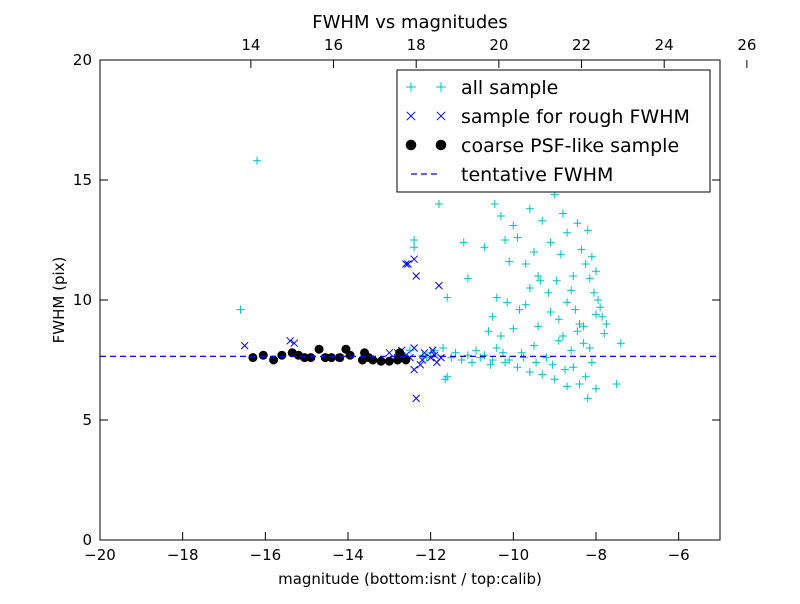 The width and height of the screenshot is (800, 604). Describe the element at coordinates (679, 555) in the screenshot. I see `x-tick-label: −6` at that location.